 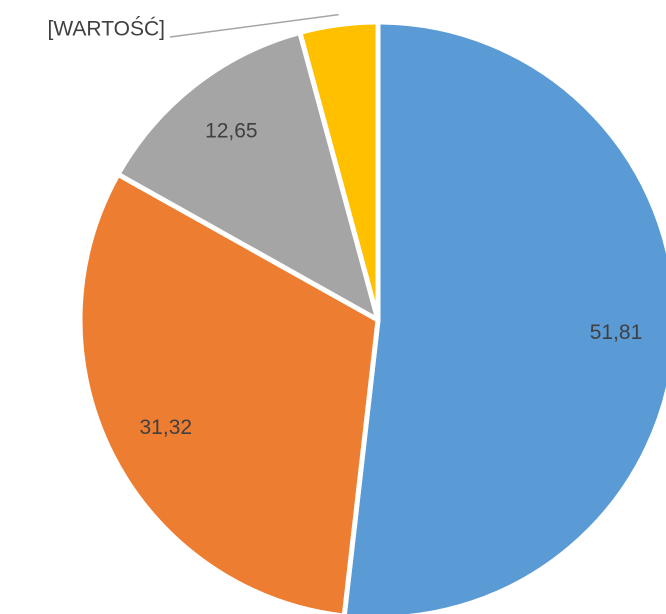 I want to click on data-label: 51,81, so click(x=616, y=332).